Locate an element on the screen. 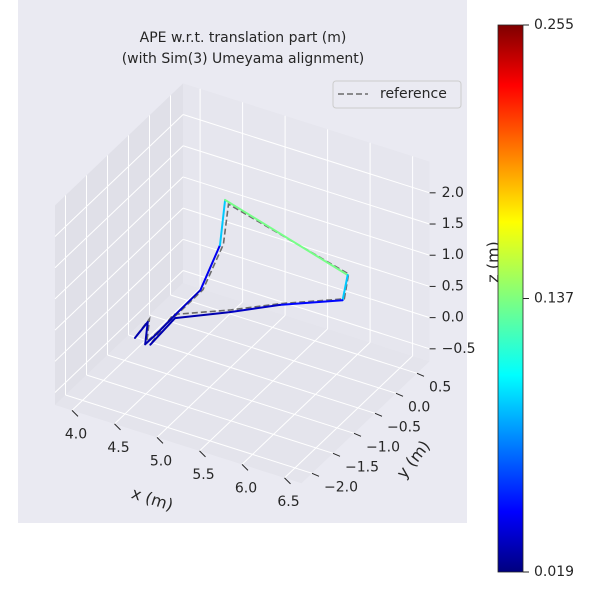 Image resolution: width=600 pixels, height=600 pixels. y-tick-label: −0.5 is located at coordinates (404, 427).